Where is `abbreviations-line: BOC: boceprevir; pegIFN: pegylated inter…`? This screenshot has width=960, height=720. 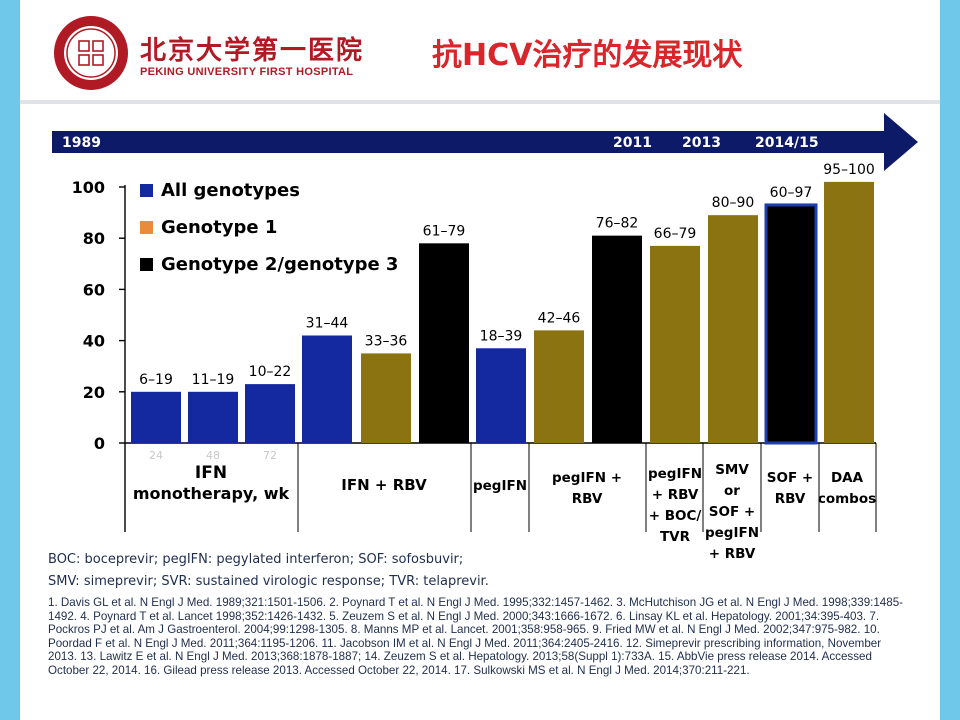
abbreviations-line: BOC: boceprevir; pegIFN: pegylated inter… is located at coordinates (256, 559).